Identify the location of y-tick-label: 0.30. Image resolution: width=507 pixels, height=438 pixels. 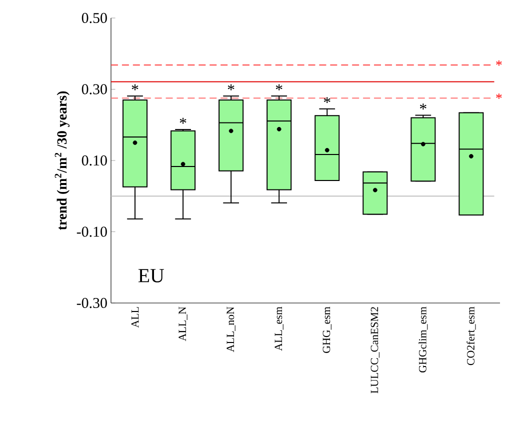
(94, 89).